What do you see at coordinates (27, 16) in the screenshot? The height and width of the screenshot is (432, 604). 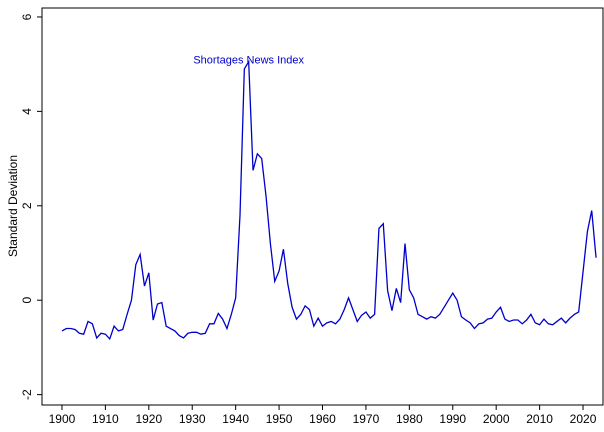 I see `y-tick-label: 6` at bounding box center [27, 16].